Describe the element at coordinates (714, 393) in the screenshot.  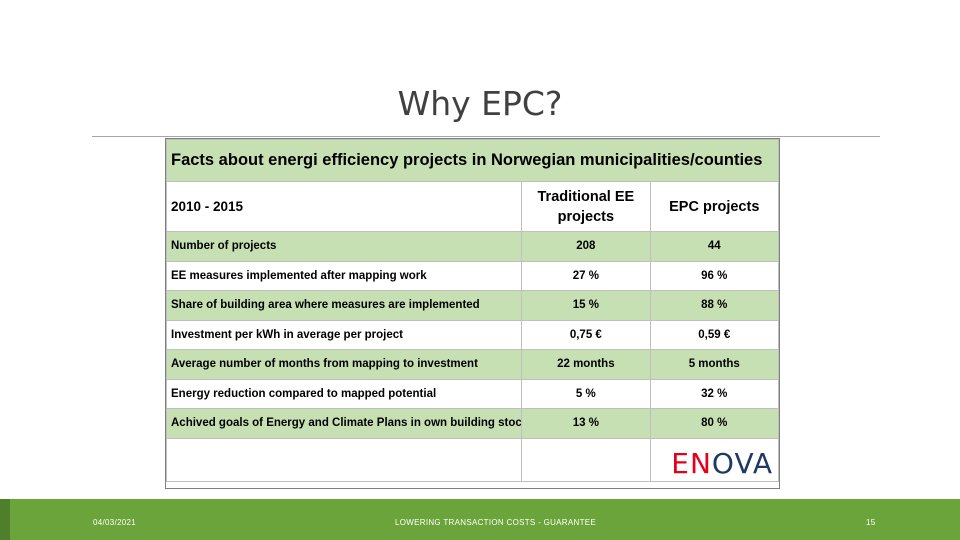
I see `epc-value: 32 %` at that location.